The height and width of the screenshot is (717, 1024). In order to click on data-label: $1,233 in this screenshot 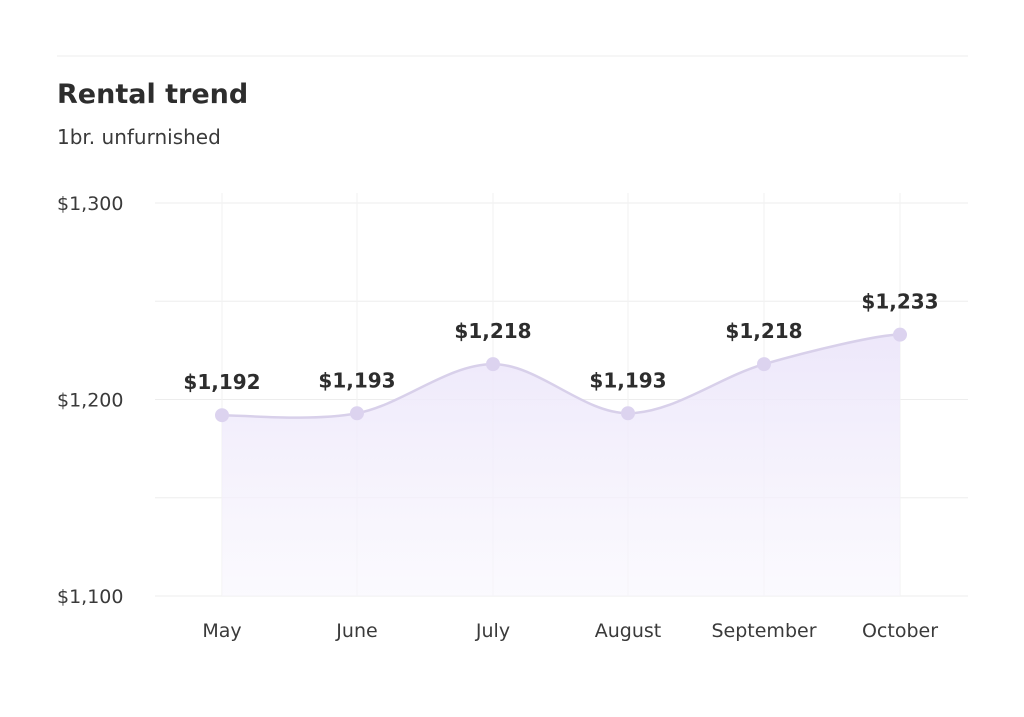, I will do `click(899, 302)`.